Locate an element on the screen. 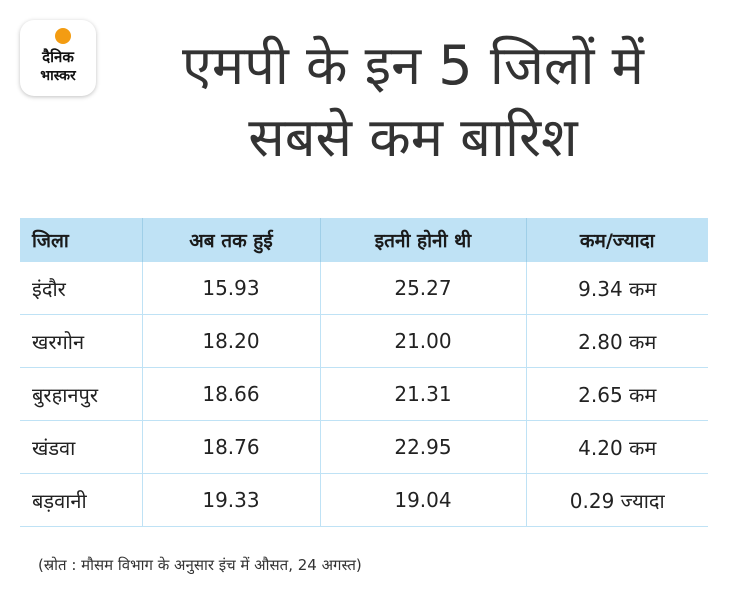  table-row: बड़वानी 19.33 19.04 0.29 ज्यादा is located at coordinates (364, 500).